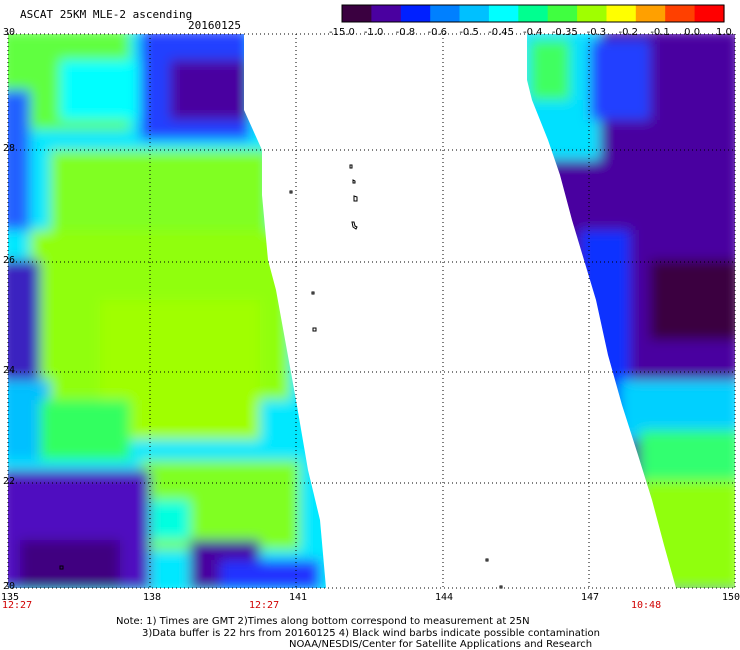 The height and width of the screenshot is (650, 740). I want to click on colorbar-tick-label: -0.35, so click(564, 32).